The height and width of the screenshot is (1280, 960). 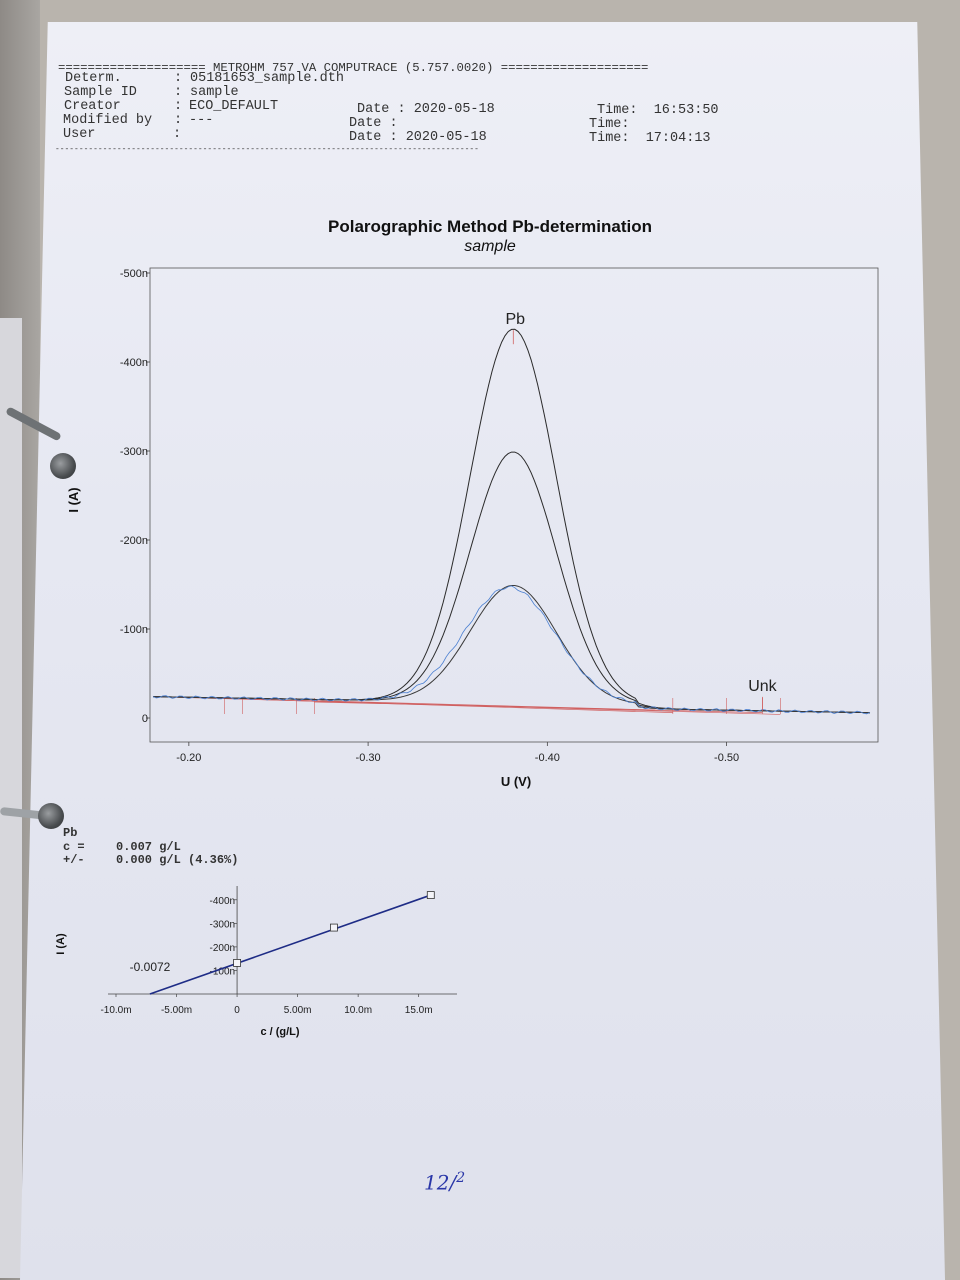 What do you see at coordinates (426, 109) in the screenshot?
I see `header-date-1: Date : 2020-05-18` at bounding box center [426, 109].